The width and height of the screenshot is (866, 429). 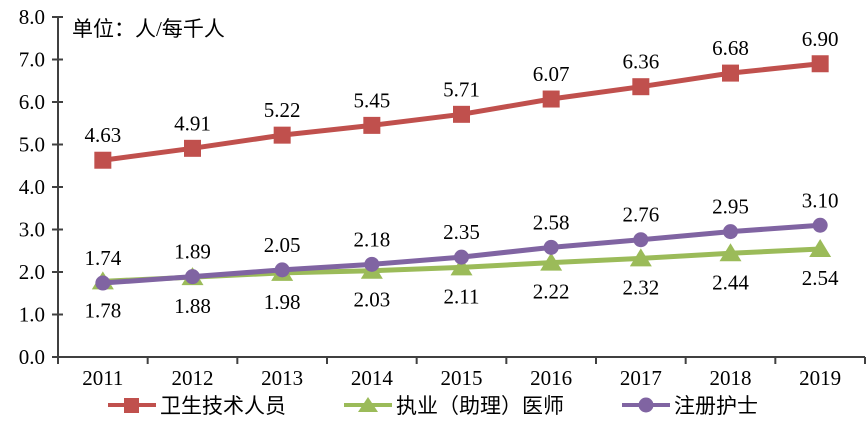 What do you see at coordinates (462, 378) in the screenshot?
I see `x-axis-tick-label: 2015` at bounding box center [462, 378].